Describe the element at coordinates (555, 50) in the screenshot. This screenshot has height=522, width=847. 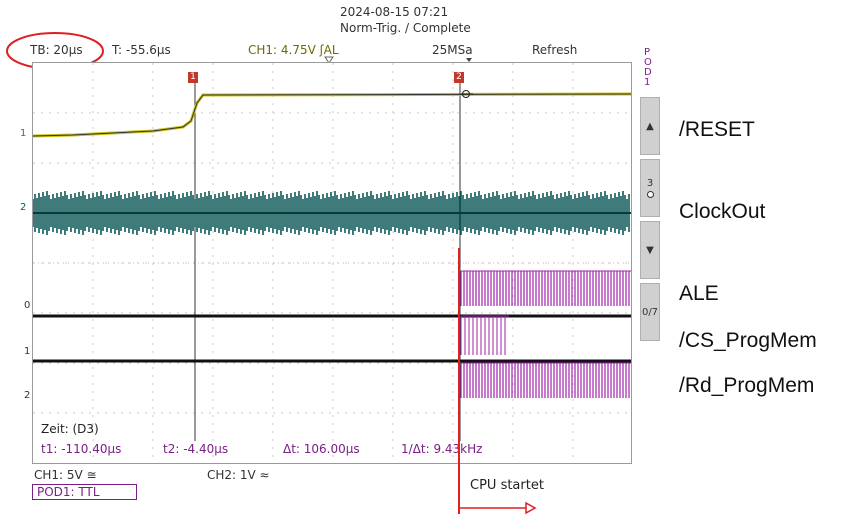
I see `refresh-mode: Refresh` at that location.